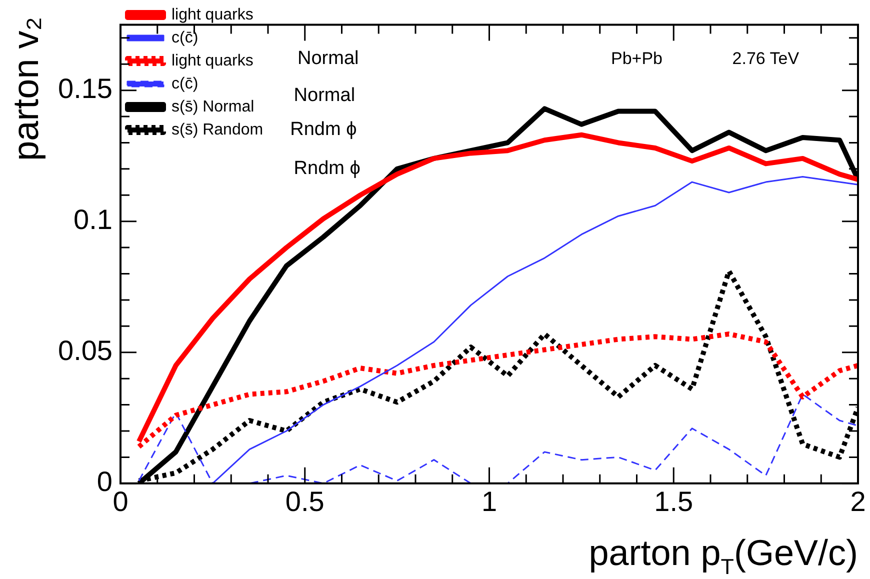 Image resolution: width=870 pixels, height=579 pixels. I want to click on legend-label: s(s̄) Random, so click(217, 129).